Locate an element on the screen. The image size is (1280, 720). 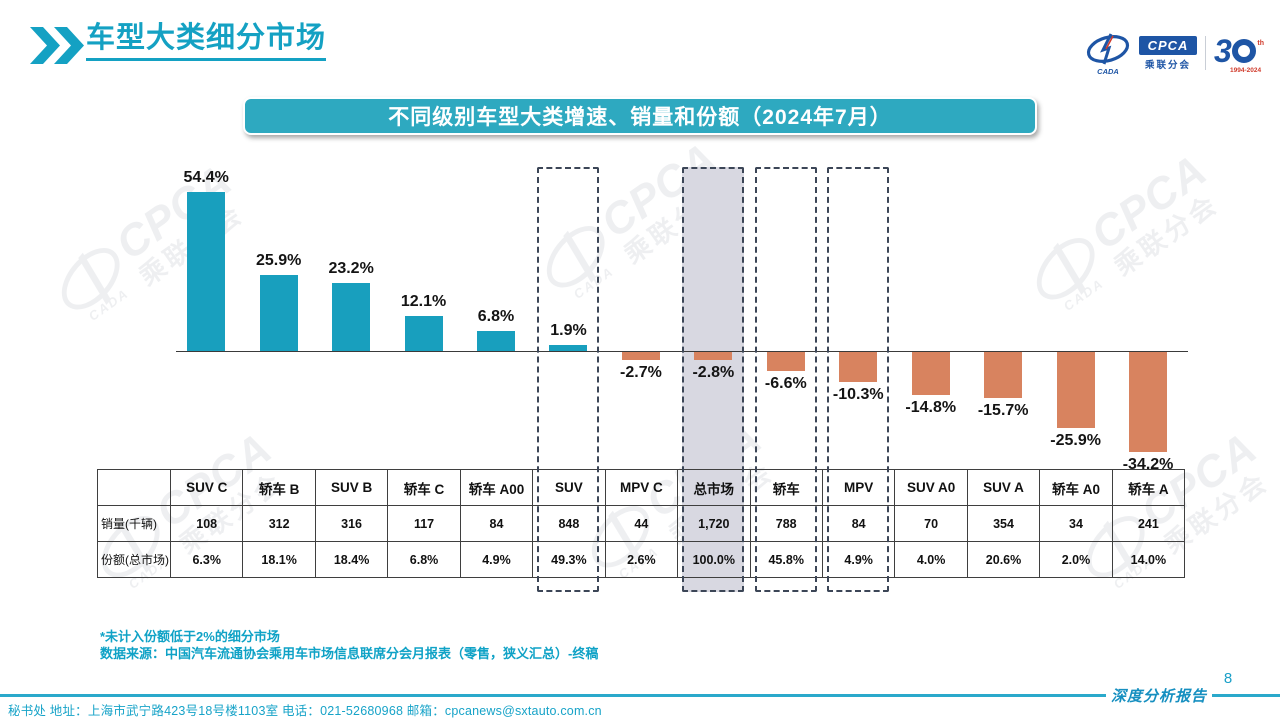
bar-value-label: 1.9% is located at coordinates (568, 331).